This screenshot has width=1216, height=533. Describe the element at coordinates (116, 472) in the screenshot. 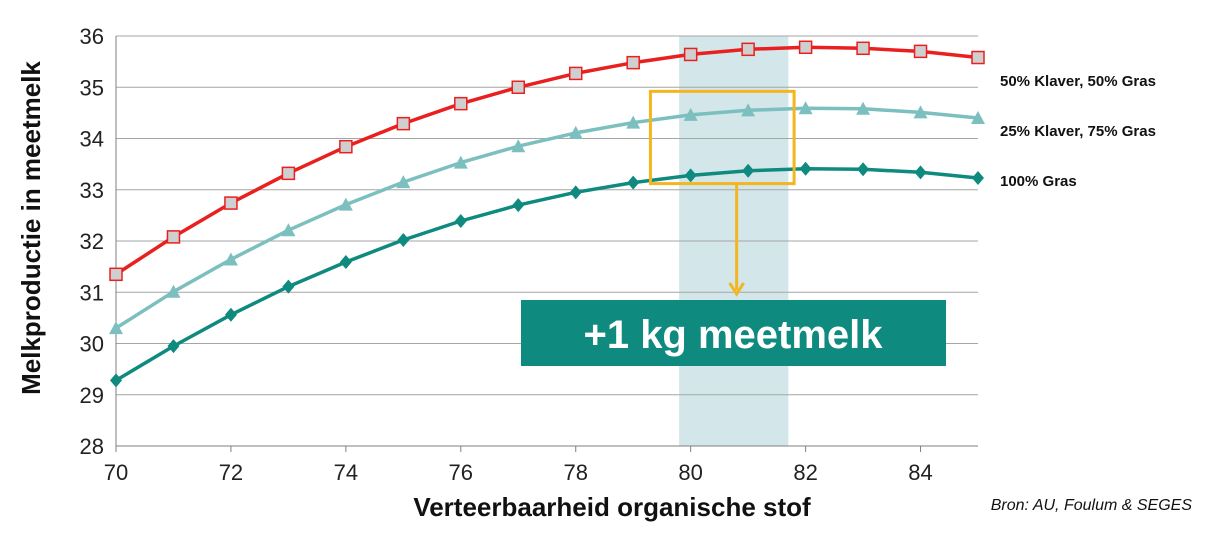

I see `x-tick-label: 70` at that location.